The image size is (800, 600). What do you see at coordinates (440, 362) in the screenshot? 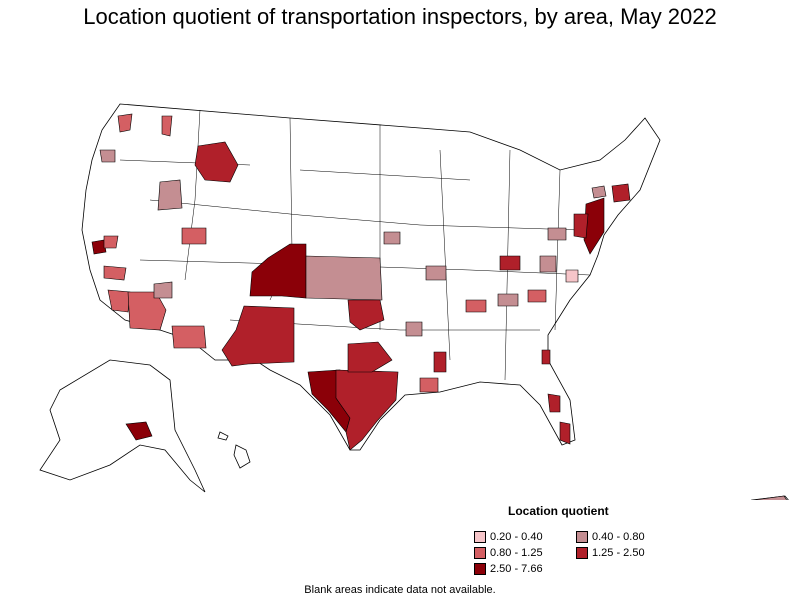
I see `area-mississippi-q250` at bounding box center [440, 362].